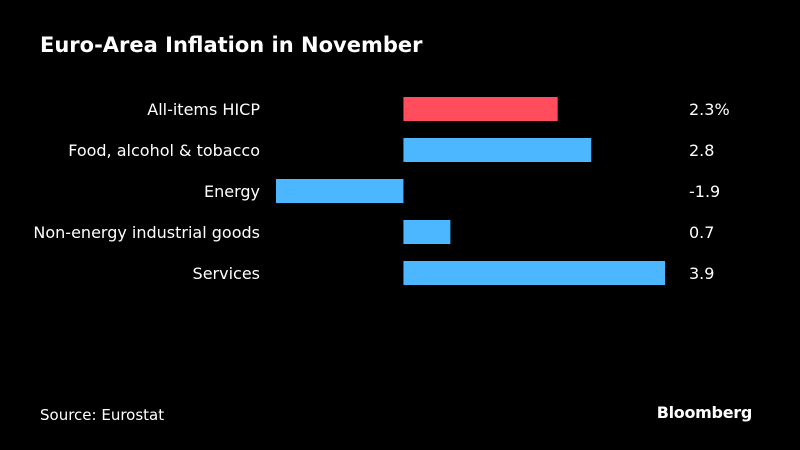 This screenshot has height=450, width=800. What do you see at coordinates (231, 45) in the screenshot?
I see `chart-title: Euro-Area Inflation in November` at bounding box center [231, 45].